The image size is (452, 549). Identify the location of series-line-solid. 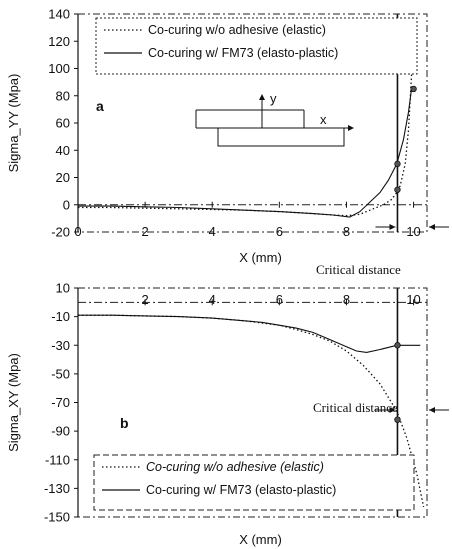
(249, 333).